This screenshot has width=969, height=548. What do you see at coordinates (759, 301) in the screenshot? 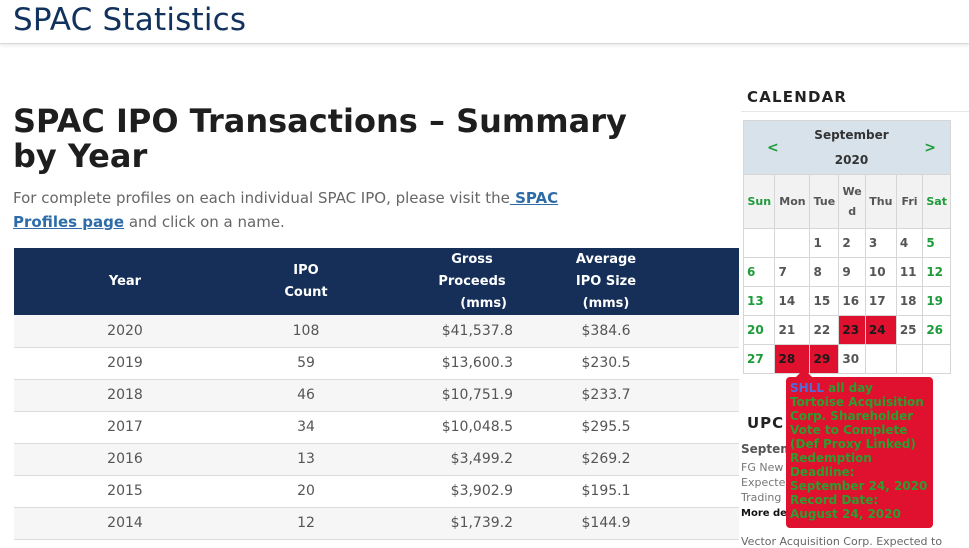
I see `calendar-day: 13` at bounding box center [759, 301].